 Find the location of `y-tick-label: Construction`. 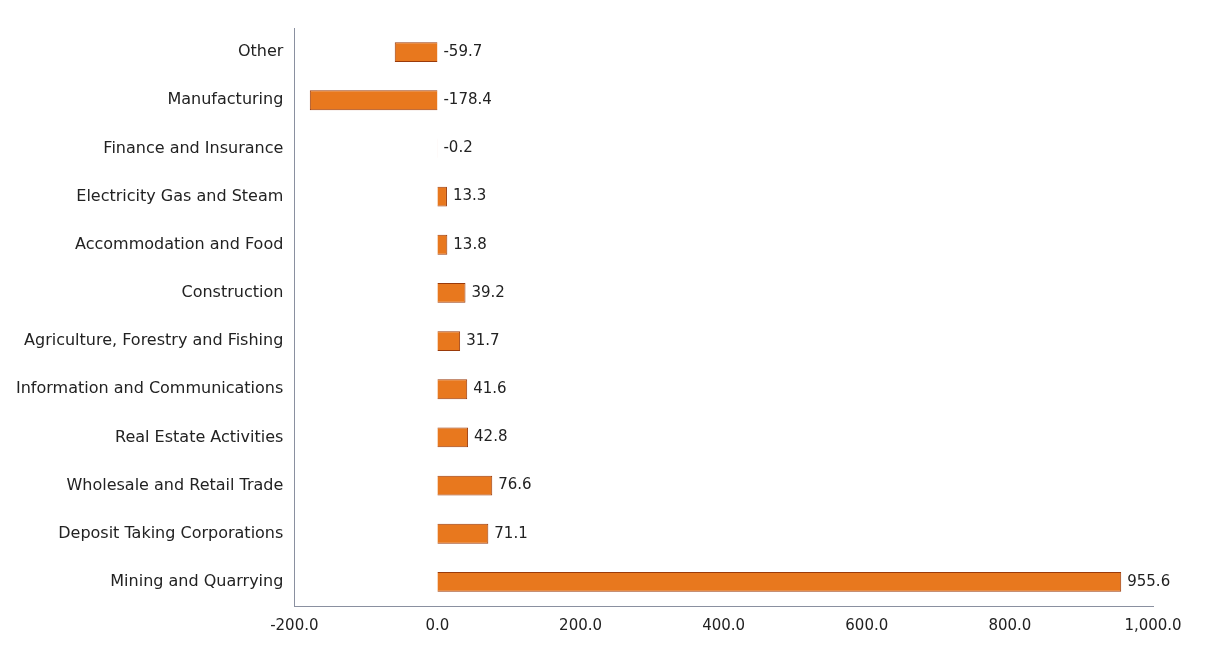

y-tick-label: Construction is located at coordinates (232, 292).